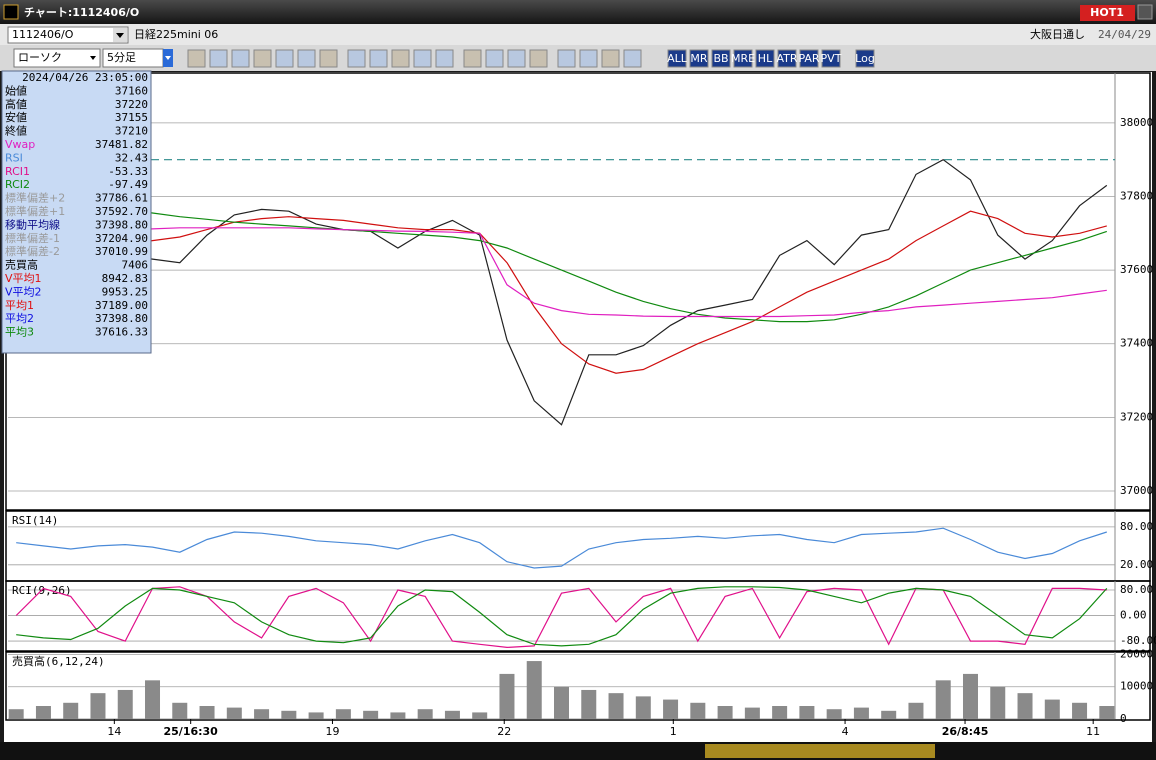  I want to click on symbol-box, so click(68, 35).